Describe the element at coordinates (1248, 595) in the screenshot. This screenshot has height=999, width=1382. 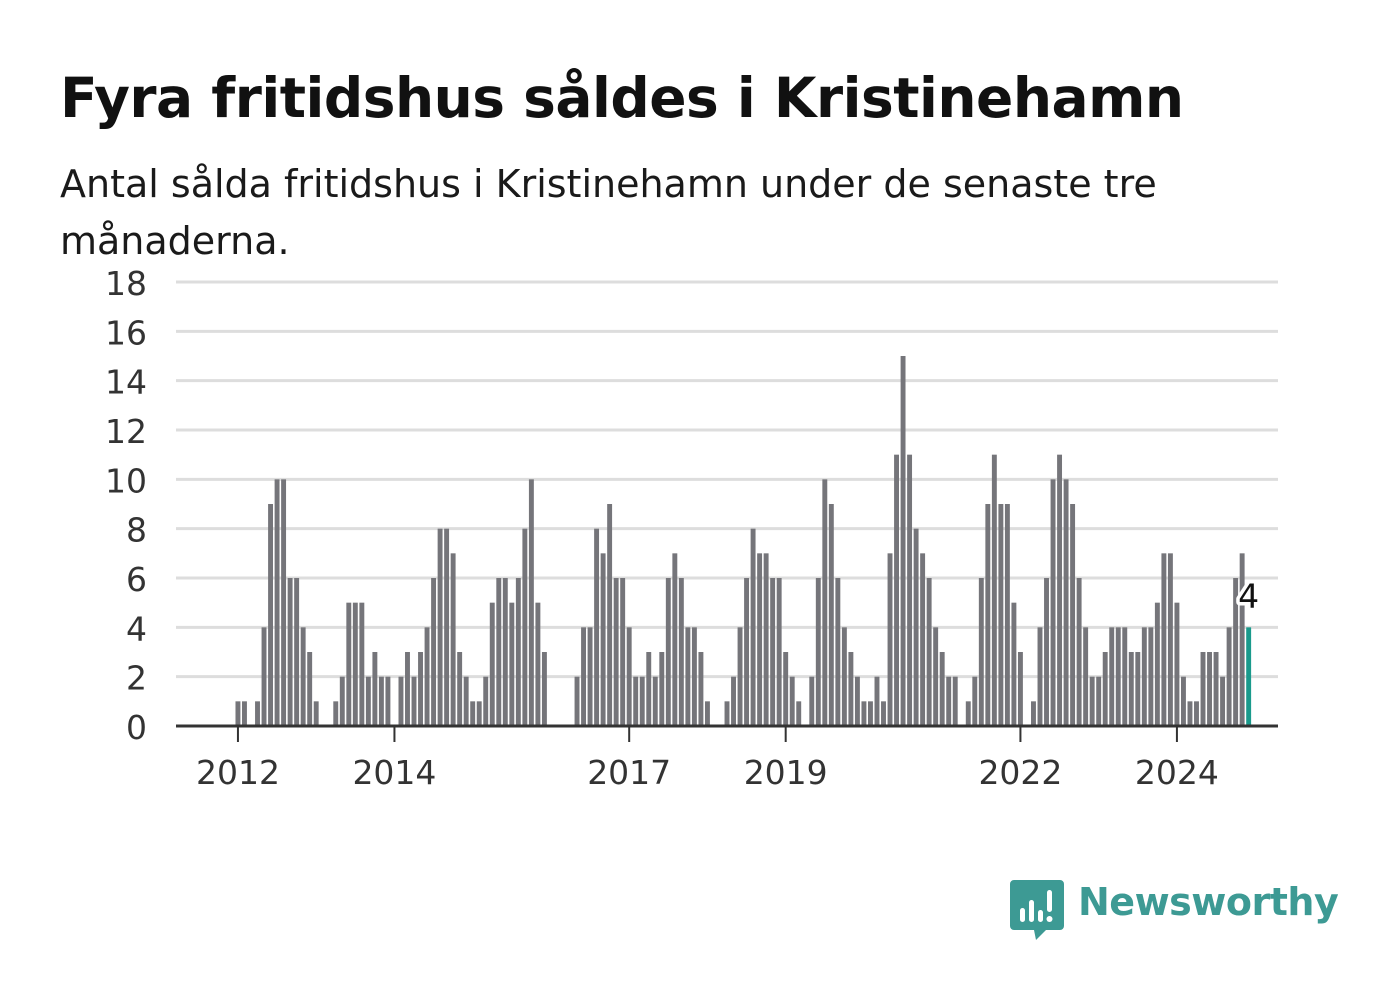
I see `highlight-value-label: 4` at that location.